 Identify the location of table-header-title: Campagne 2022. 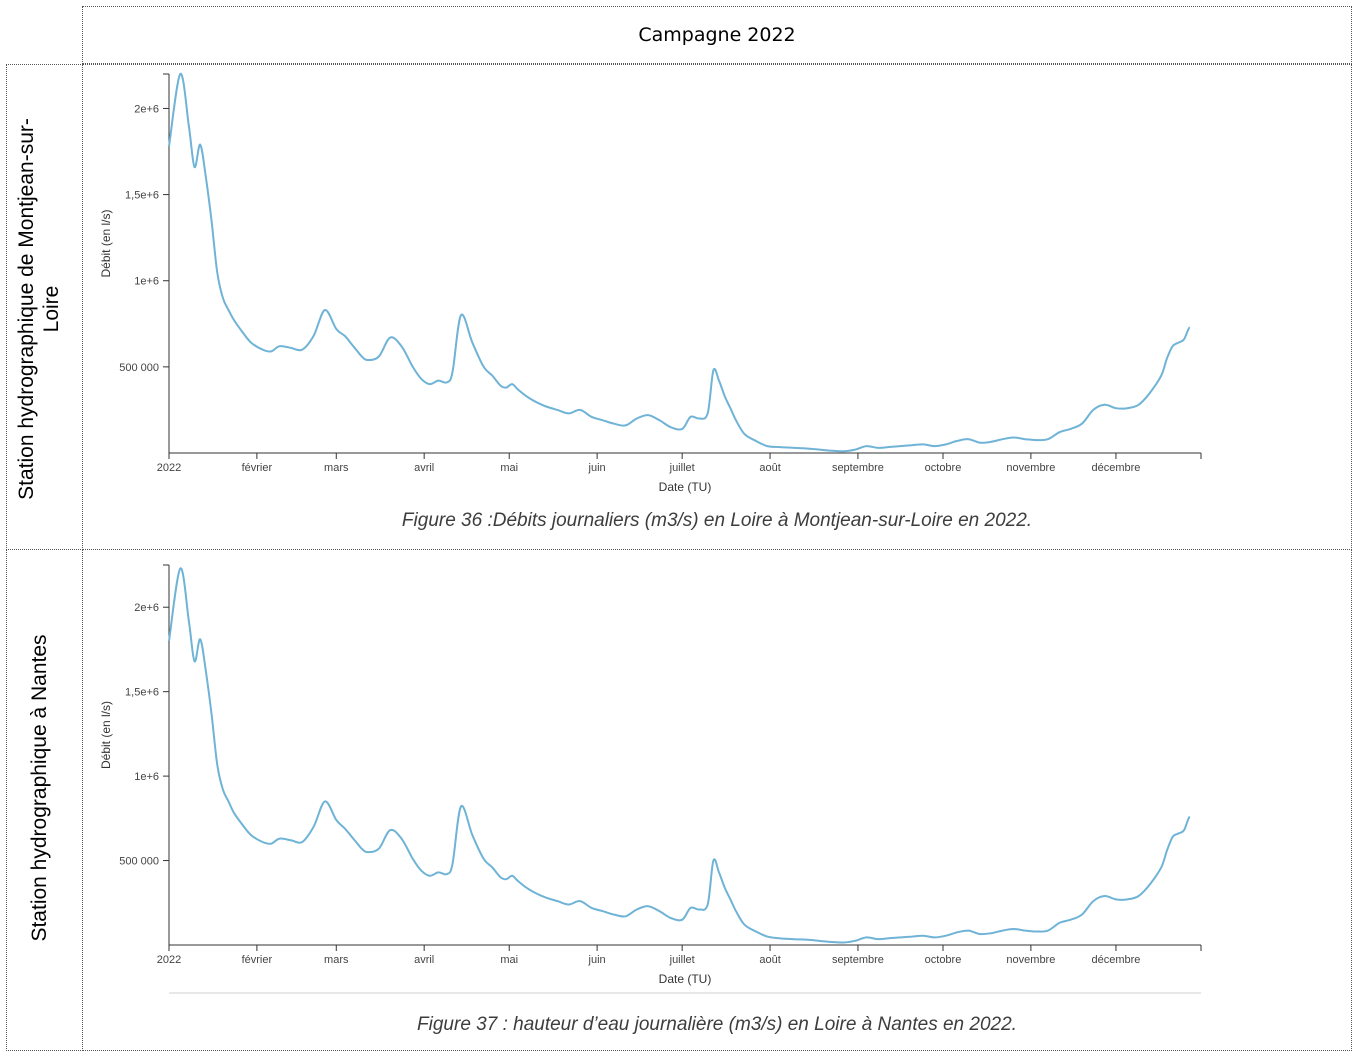
(717, 35).